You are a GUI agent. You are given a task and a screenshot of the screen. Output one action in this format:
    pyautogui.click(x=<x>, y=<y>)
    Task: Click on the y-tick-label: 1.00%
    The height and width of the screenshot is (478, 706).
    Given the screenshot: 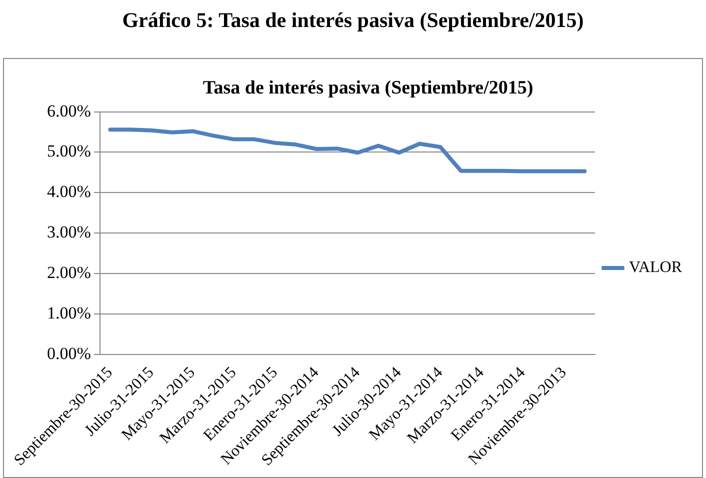 What is the action you would take?
    pyautogui.click(x=68, y=312)
    